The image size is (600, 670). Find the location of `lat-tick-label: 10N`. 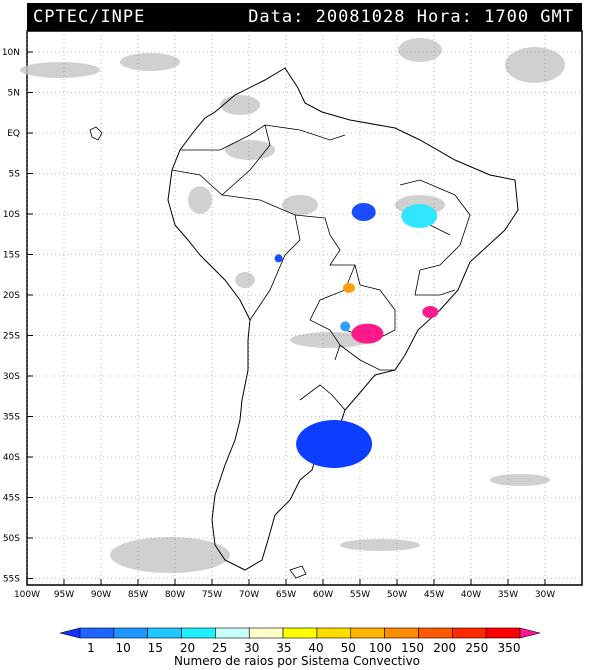

lat-tick-label: 10N is located at coordinates (11, 53).